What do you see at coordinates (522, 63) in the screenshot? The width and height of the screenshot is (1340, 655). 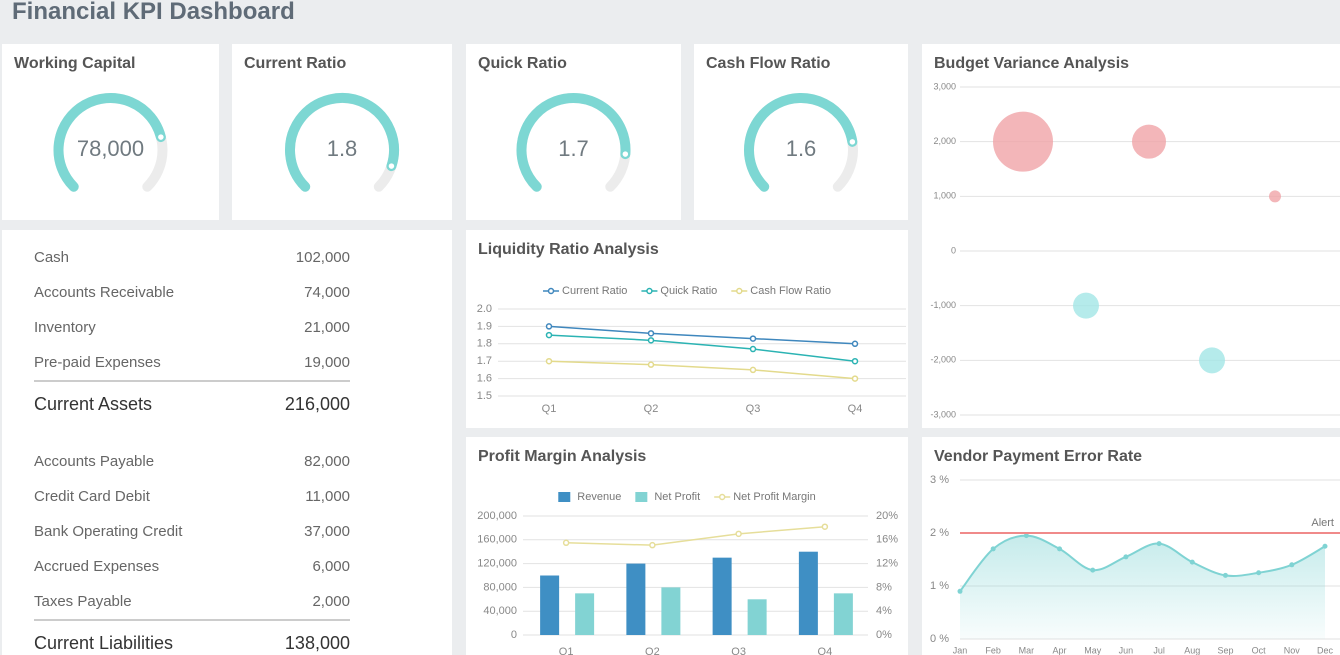 I see `panel-title: Quick Ratio` at bounding box center [522, 63].